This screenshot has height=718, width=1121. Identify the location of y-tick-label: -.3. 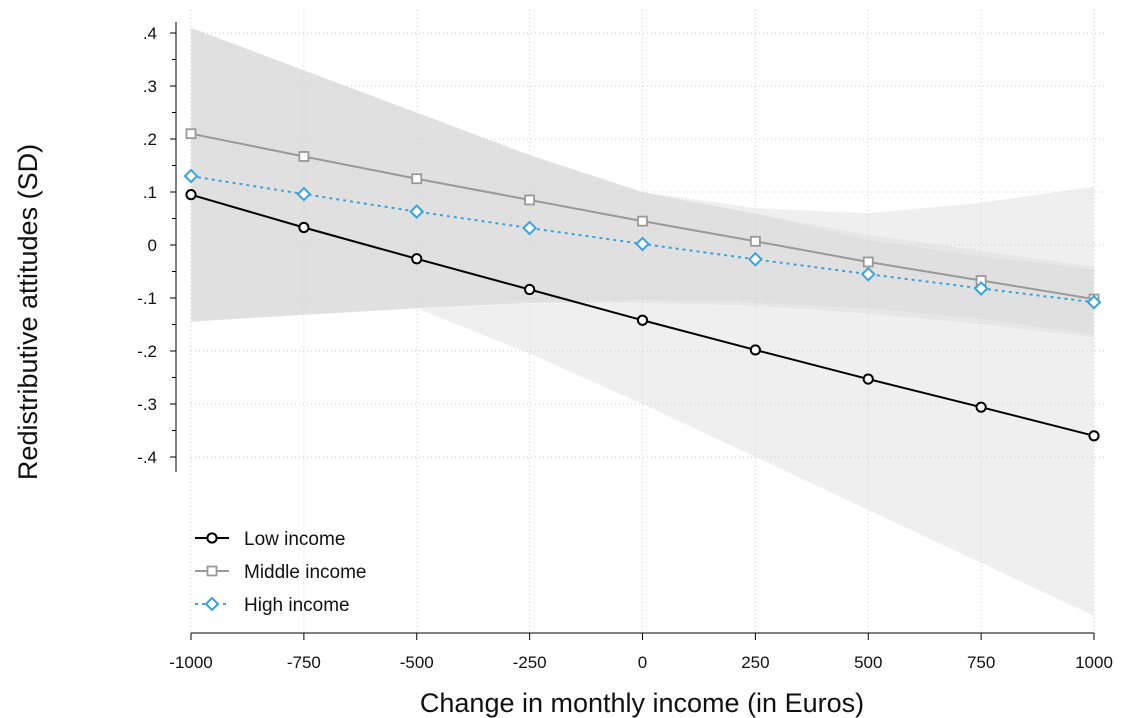
(147, 404).